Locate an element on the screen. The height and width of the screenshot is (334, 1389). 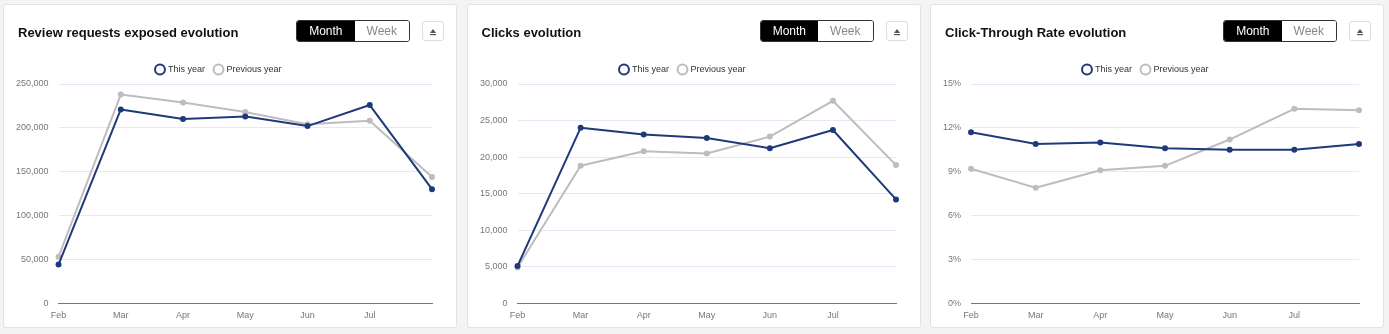
y-tick-label: 9% is located at coordinates (955, 171).